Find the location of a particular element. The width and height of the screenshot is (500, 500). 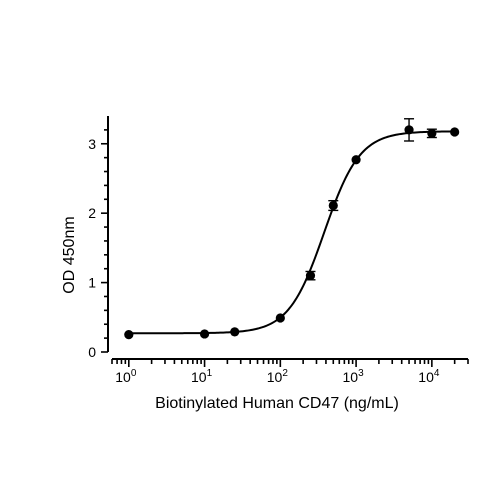

y-tick-label: 0 is located at coordinates (92, 352).